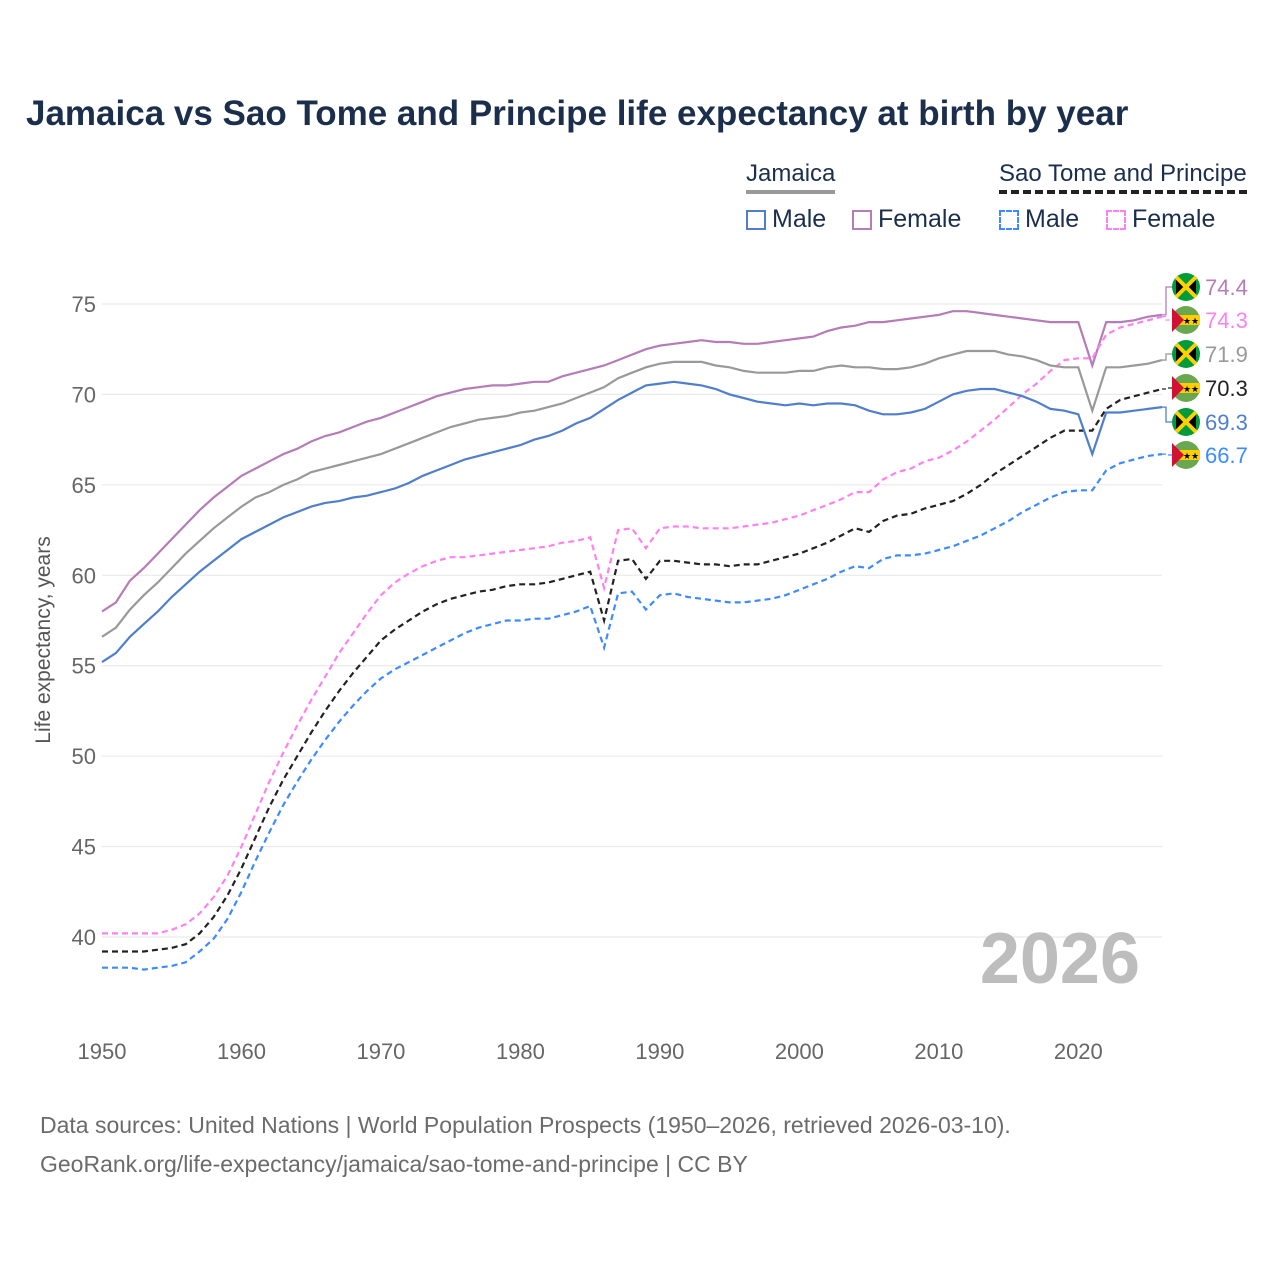  What do you see at coordinates (1078, 1051) in the screenshot?
I see `x-tick-label: 2020` at bounding box center [1078, 1051].